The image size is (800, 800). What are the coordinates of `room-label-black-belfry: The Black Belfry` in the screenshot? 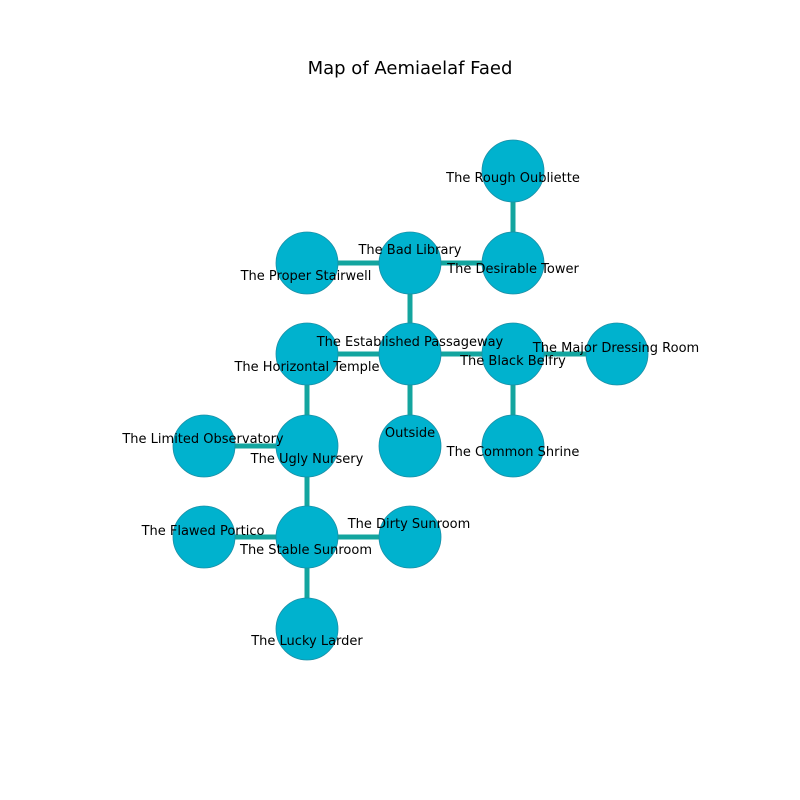 It's located at (512, 361).